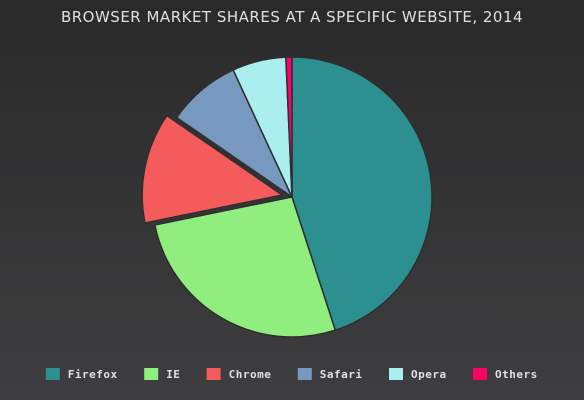 This screenshot has height=400, width=584. What do you see at coordinates (304, 374) in the screenshot?
I see `legend-swatch-safari` at bounding box center [304, 374].